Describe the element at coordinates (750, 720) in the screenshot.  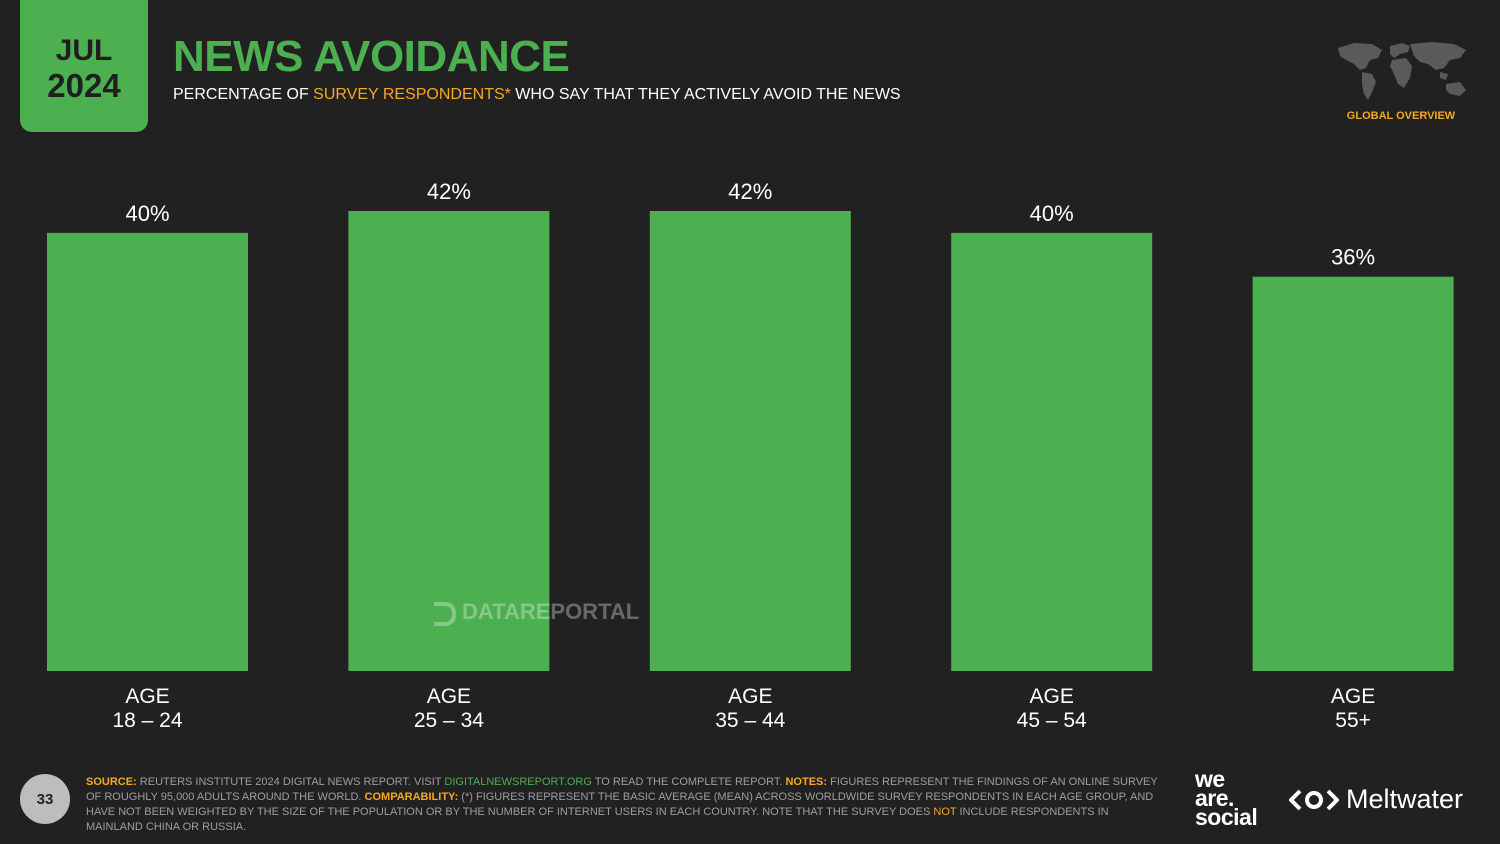
I see `category-label-line2-2: 35 – 44` at that location.